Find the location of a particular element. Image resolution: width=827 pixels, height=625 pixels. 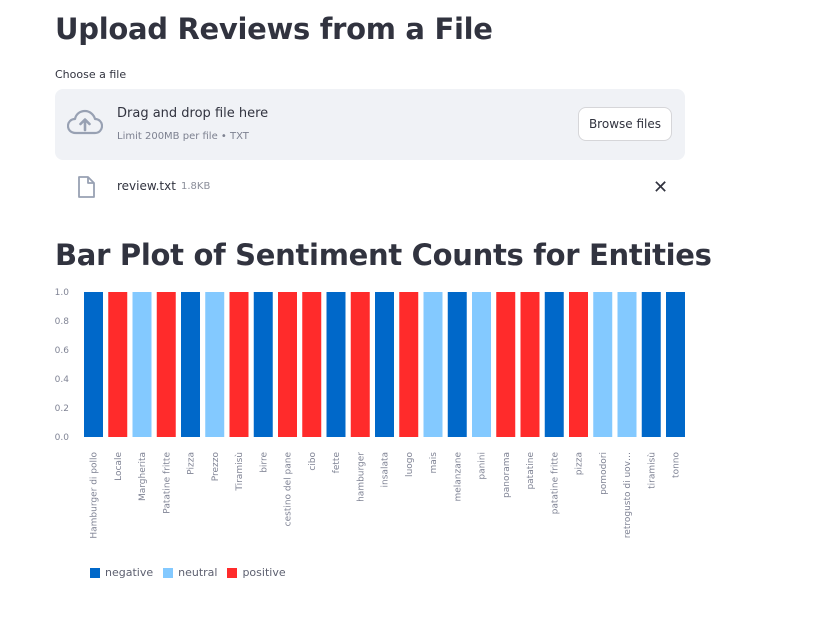

x-tick-label: birre is located at coordinates (264, 462).